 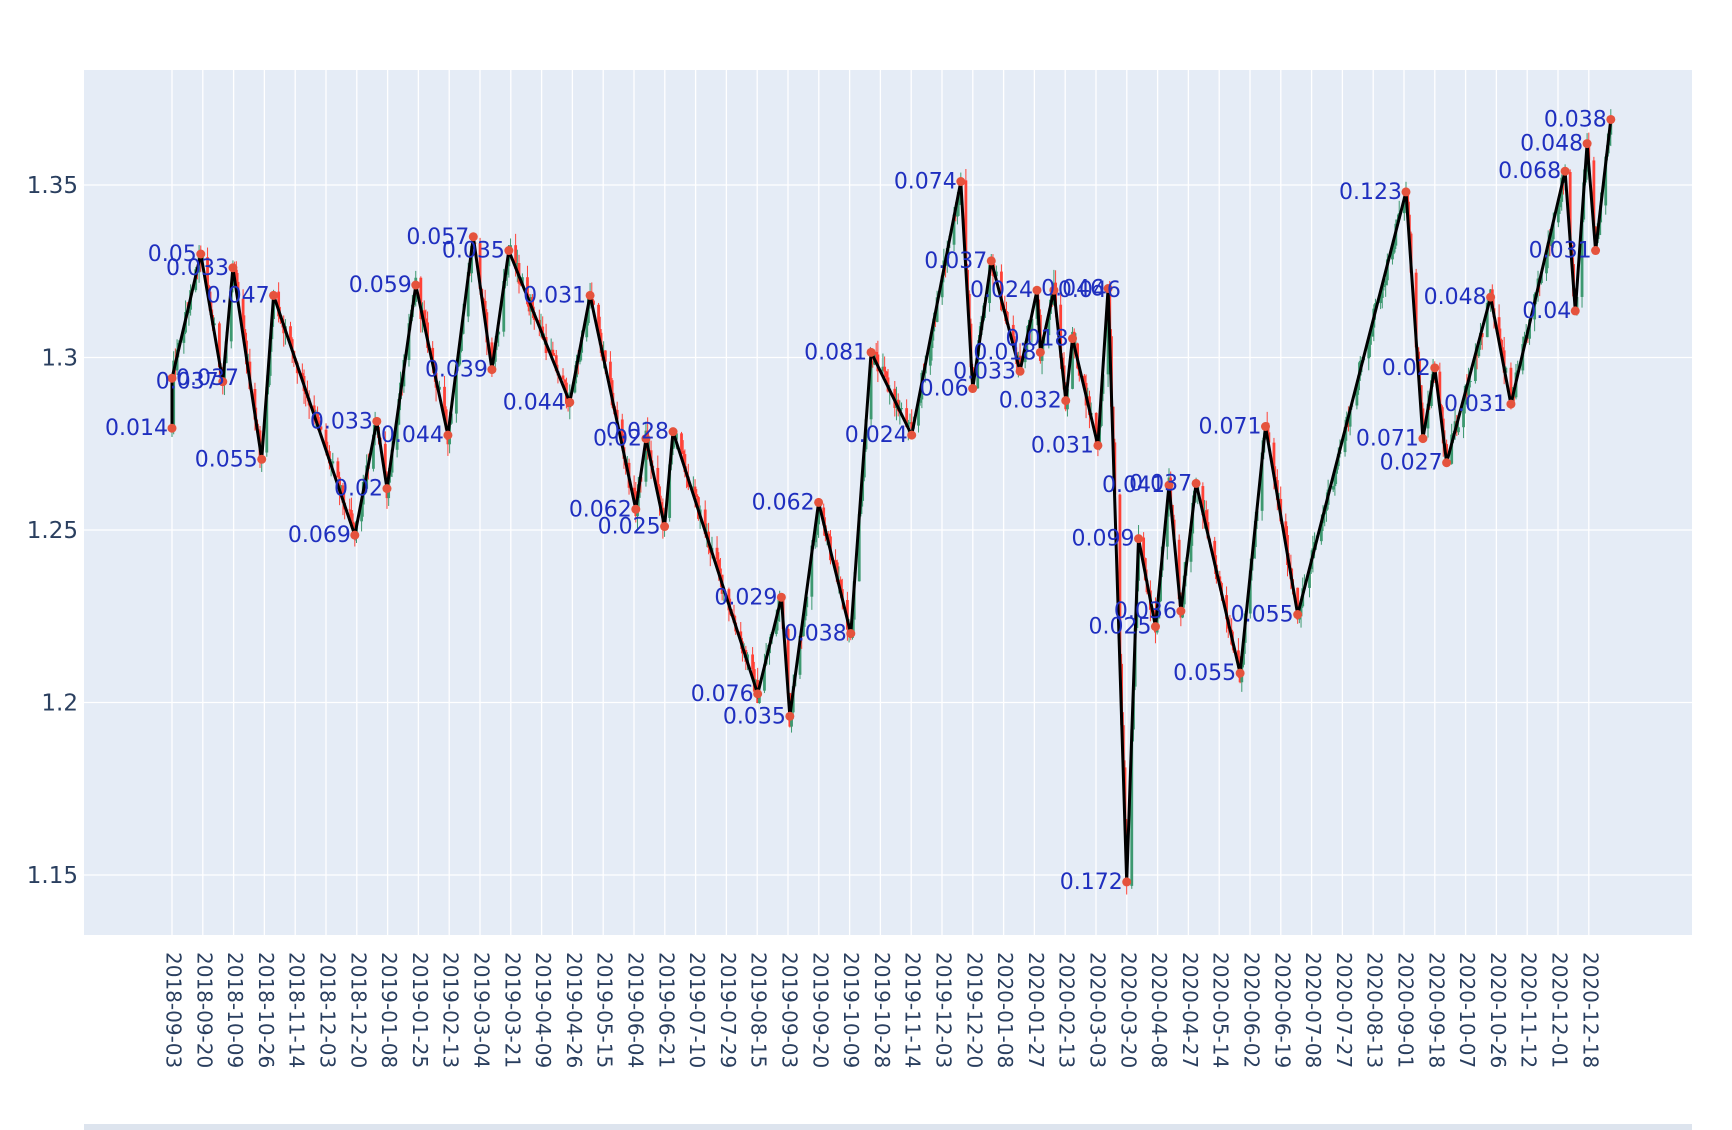 I want to click on x-tick-label: 2019-08-15, so click(x=759, y=1010).